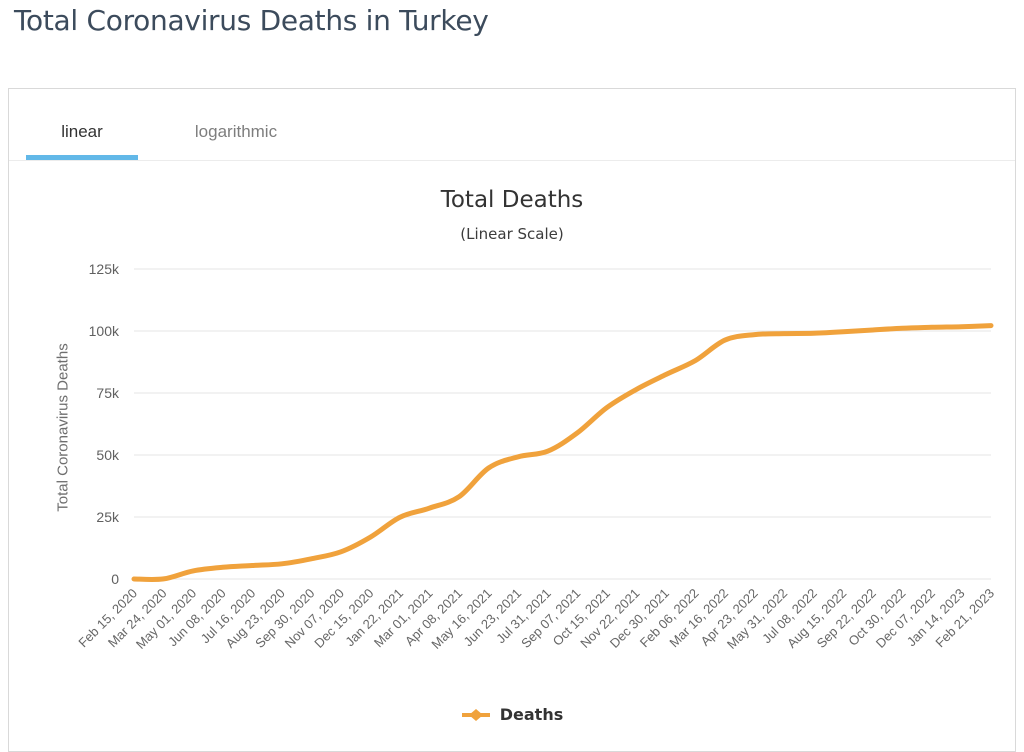  What do you see at coordinates (512, 234) in the screenshot?
I see `chart-subtitle: (Linear Scale)` at bounding box center [512, 234].